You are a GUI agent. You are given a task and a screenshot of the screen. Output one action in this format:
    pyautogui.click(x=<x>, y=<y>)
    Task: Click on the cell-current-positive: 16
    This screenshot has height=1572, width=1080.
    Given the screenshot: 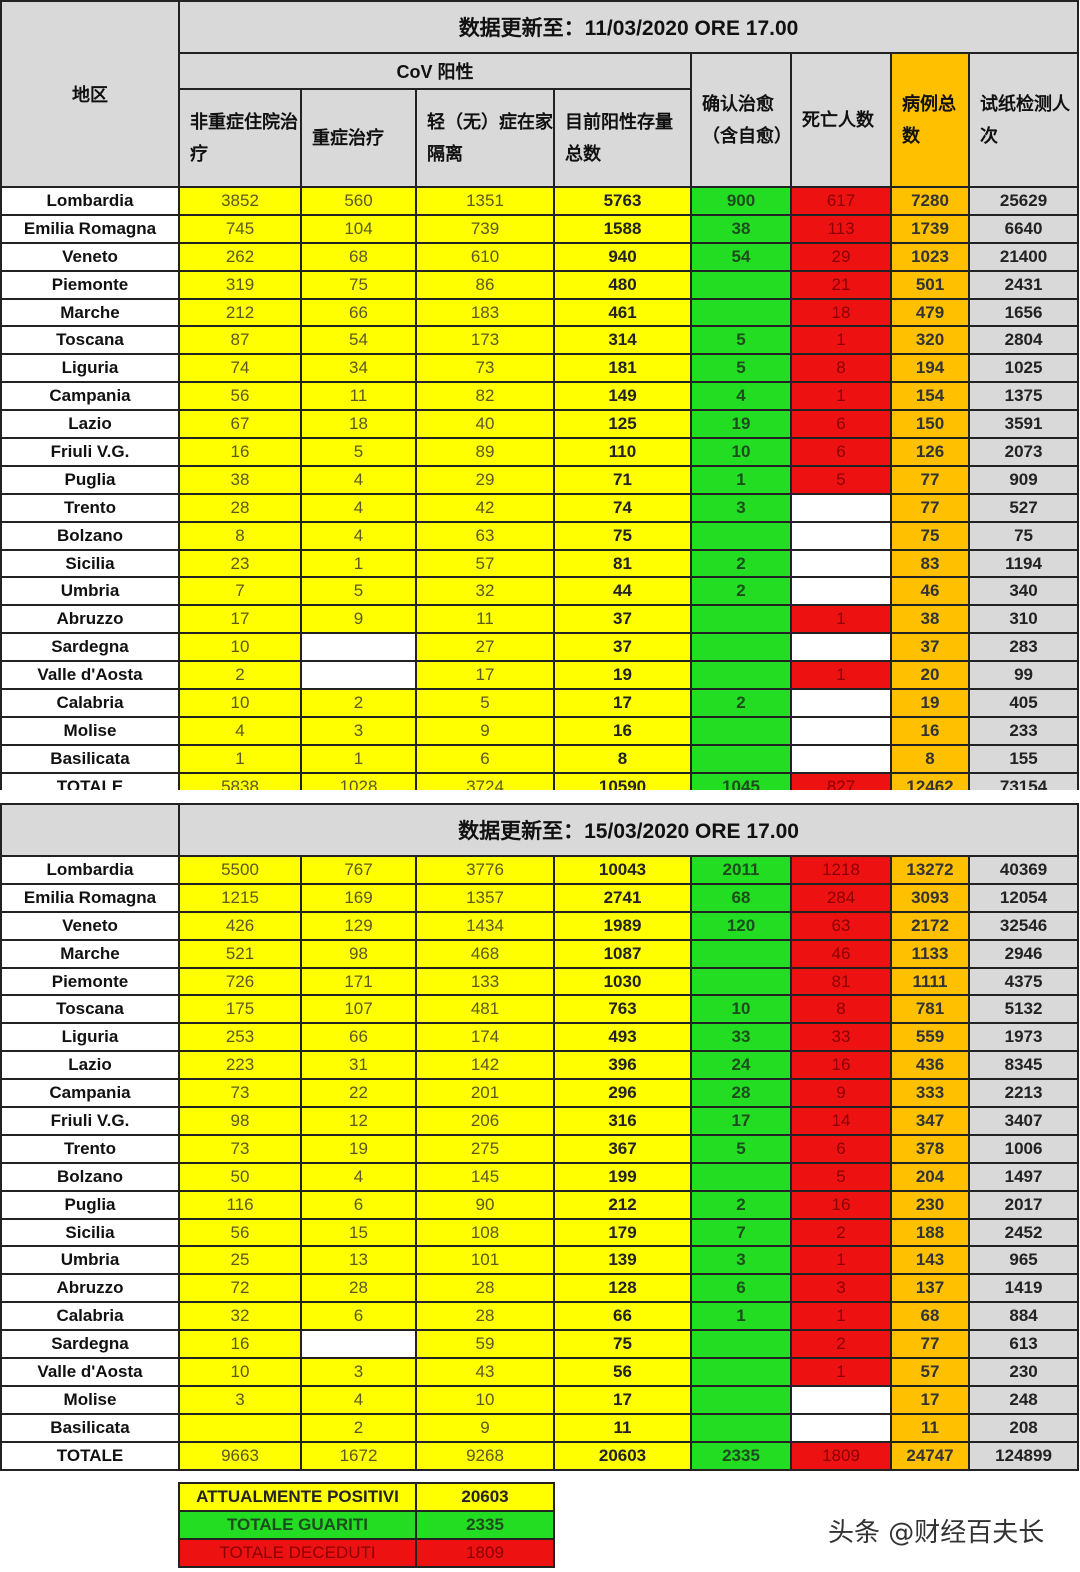 What is the action you would take?
    pyautogui.click(x=622, y=730)
    